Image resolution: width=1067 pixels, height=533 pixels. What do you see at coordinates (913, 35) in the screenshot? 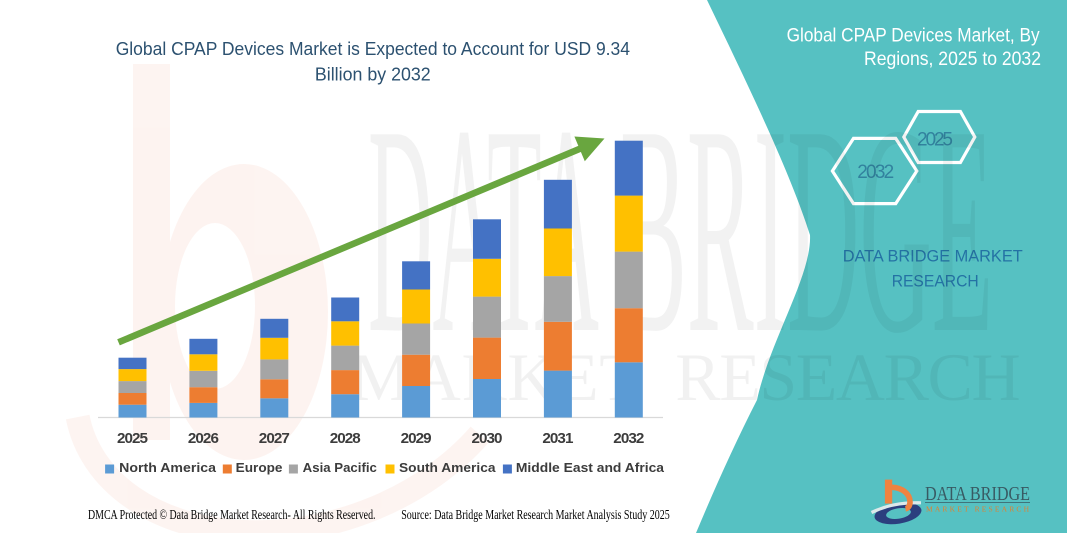
I see `svg-text: Global CPAP Devices Market, By` at bounding box center [913, 35].